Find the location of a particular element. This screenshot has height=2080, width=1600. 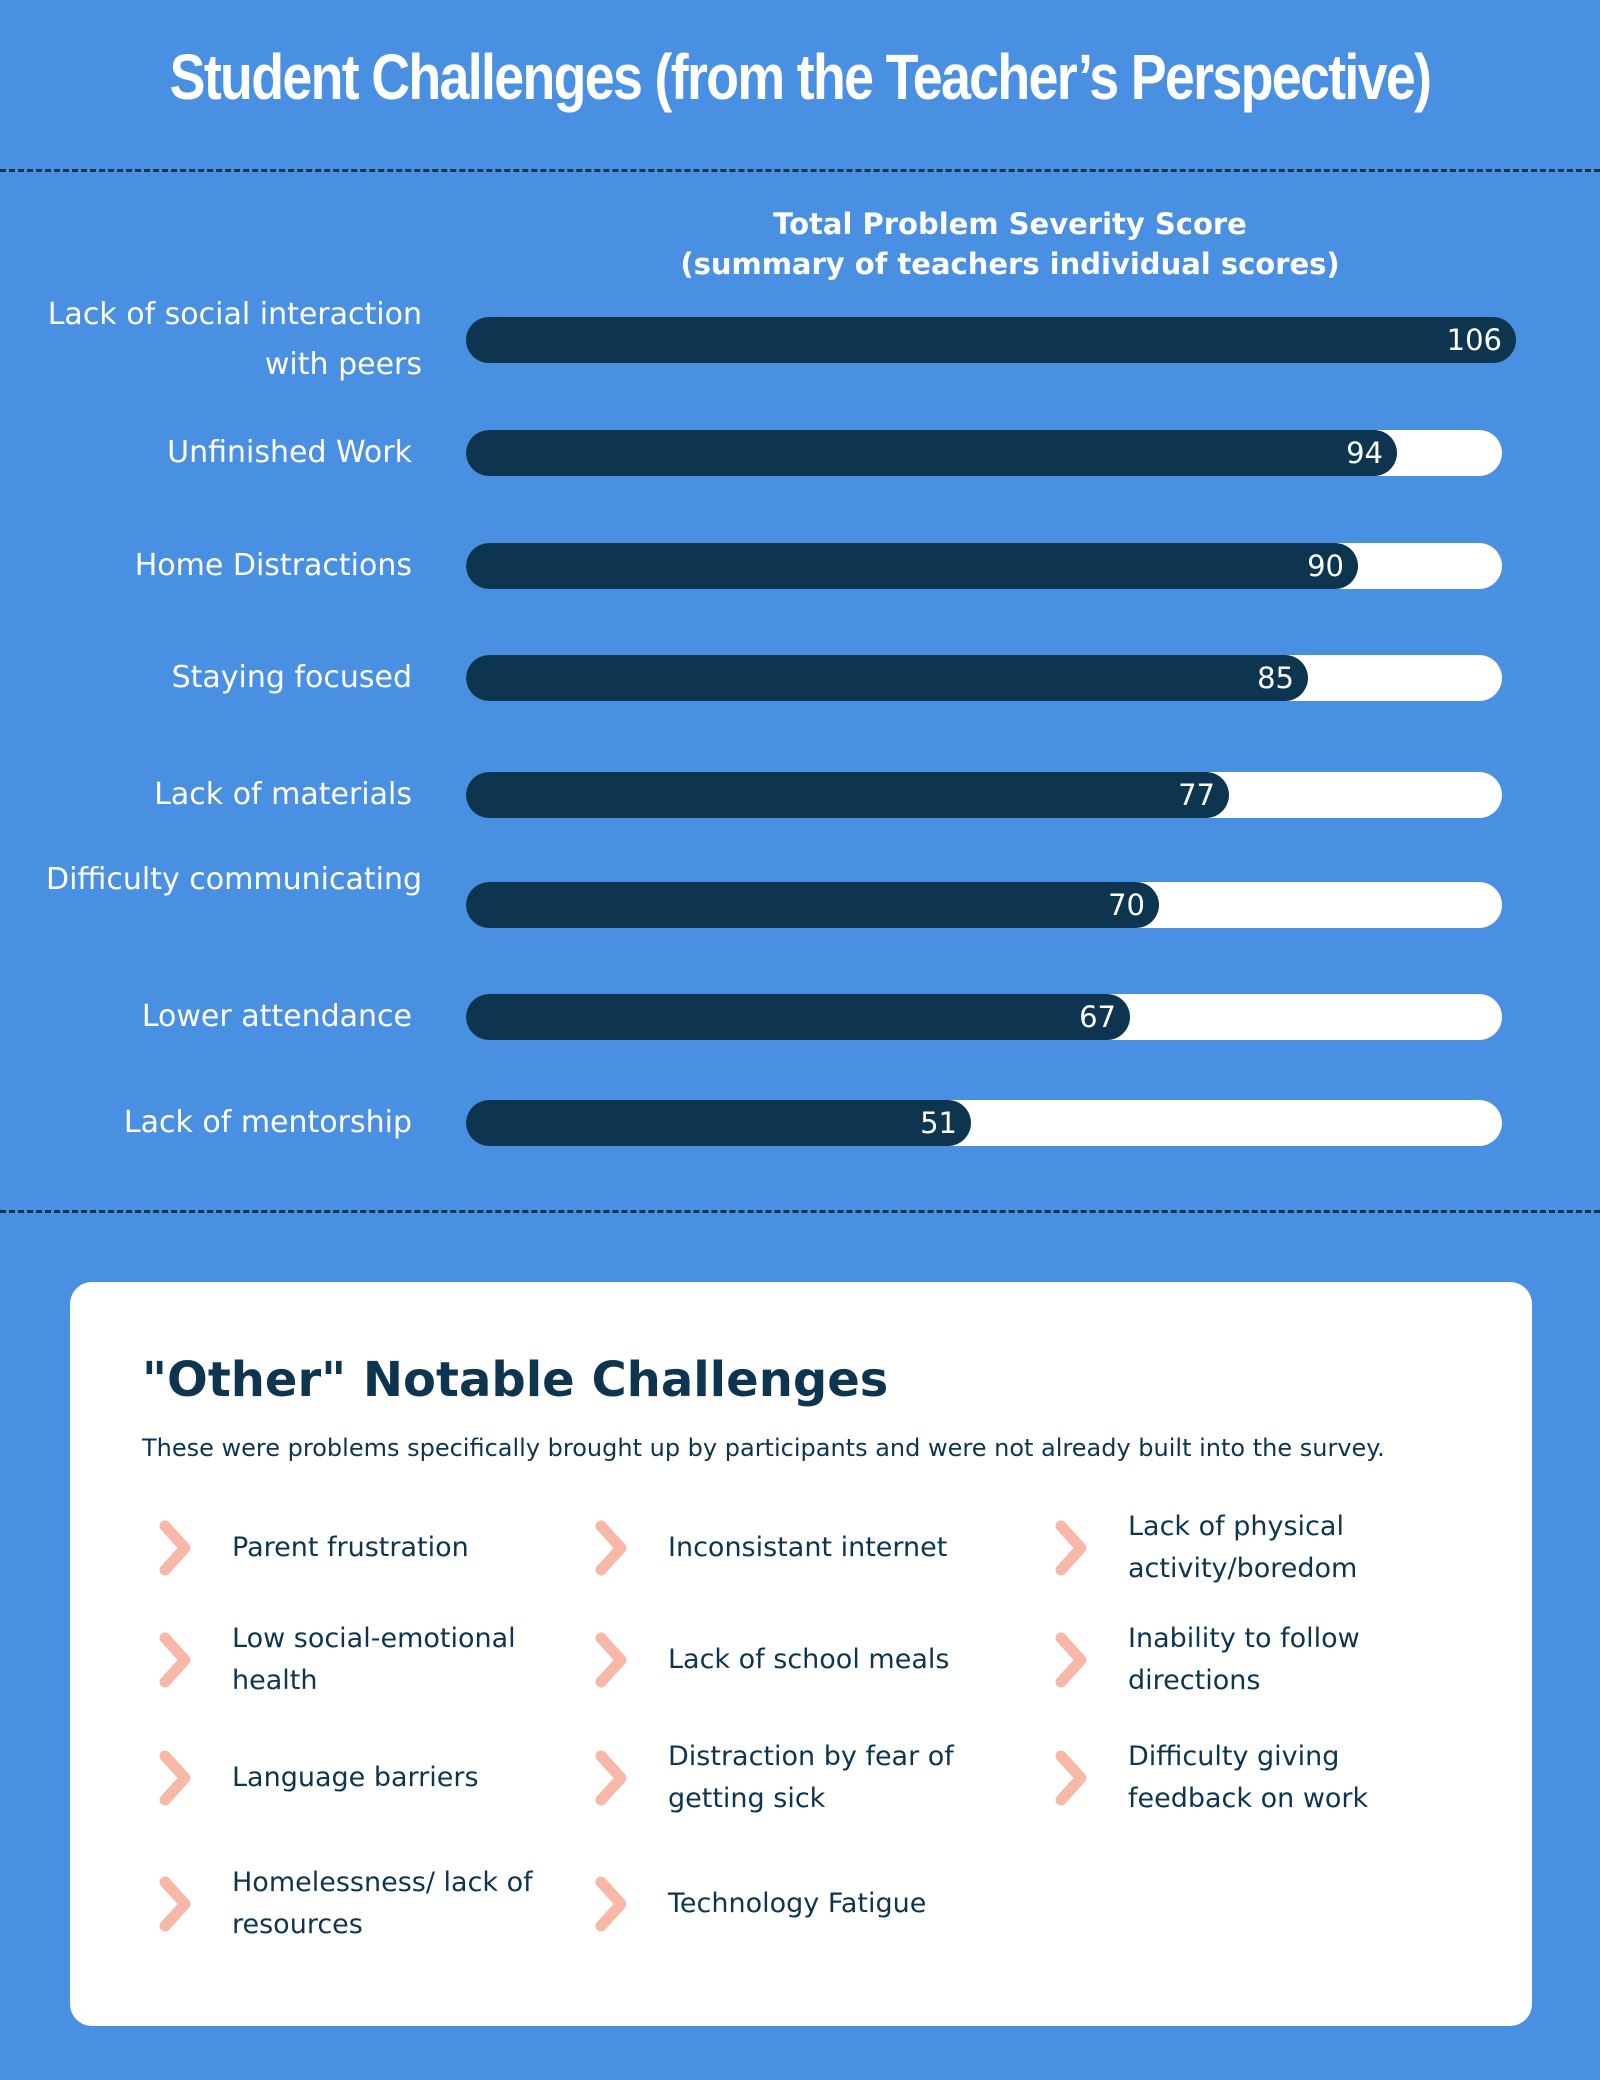

challenge-item: Parent frustration is located at coordinates (358, 1548).